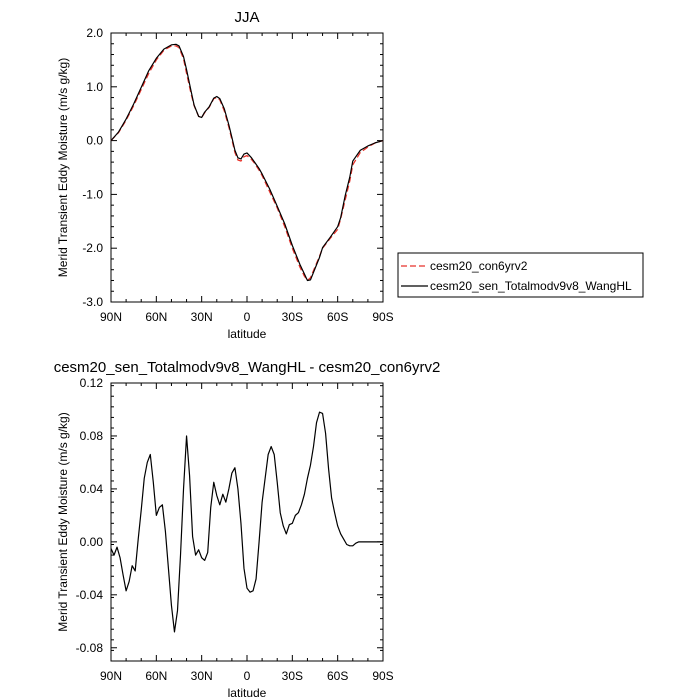 This screenshot has height=700, width=700. What do you see at coordinates (92, 194) in the screenshot?
I see `y-tick-label: -1.0` at bounding box center [92, 194].